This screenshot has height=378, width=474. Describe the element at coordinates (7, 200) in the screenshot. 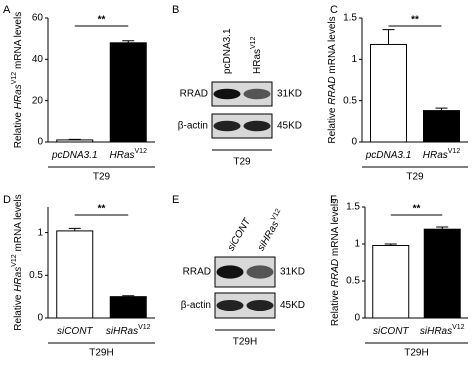

I see `panel-label: D` at that location.